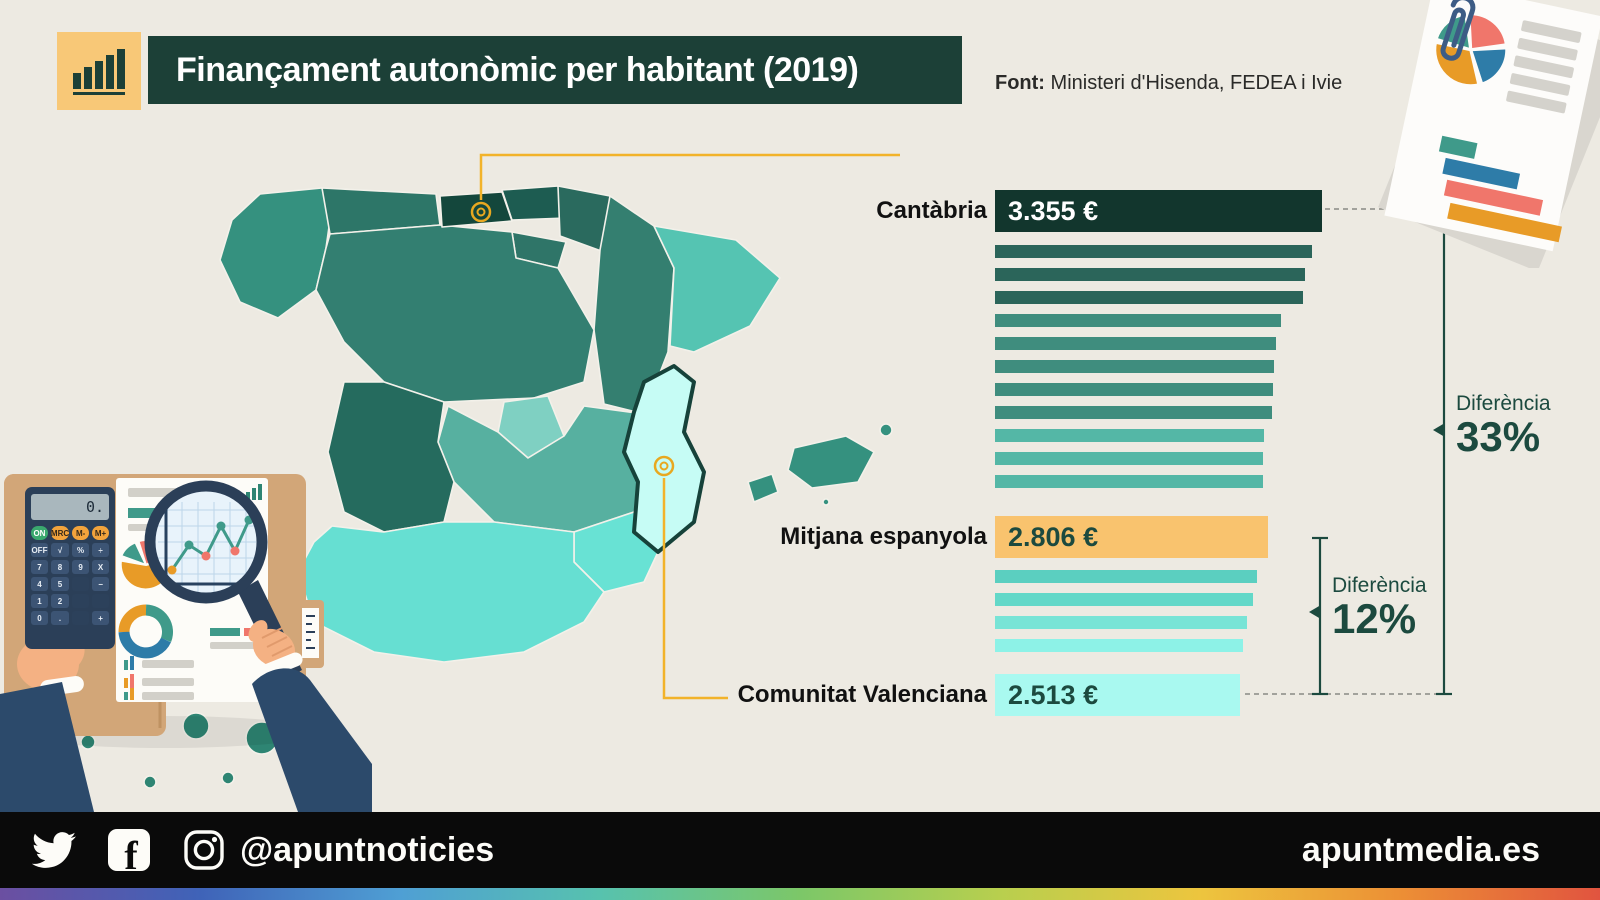  What do you see at coordinates (1544, 67) in the screenshot?
I see `text-lines` at bounding box center [1544, 67].